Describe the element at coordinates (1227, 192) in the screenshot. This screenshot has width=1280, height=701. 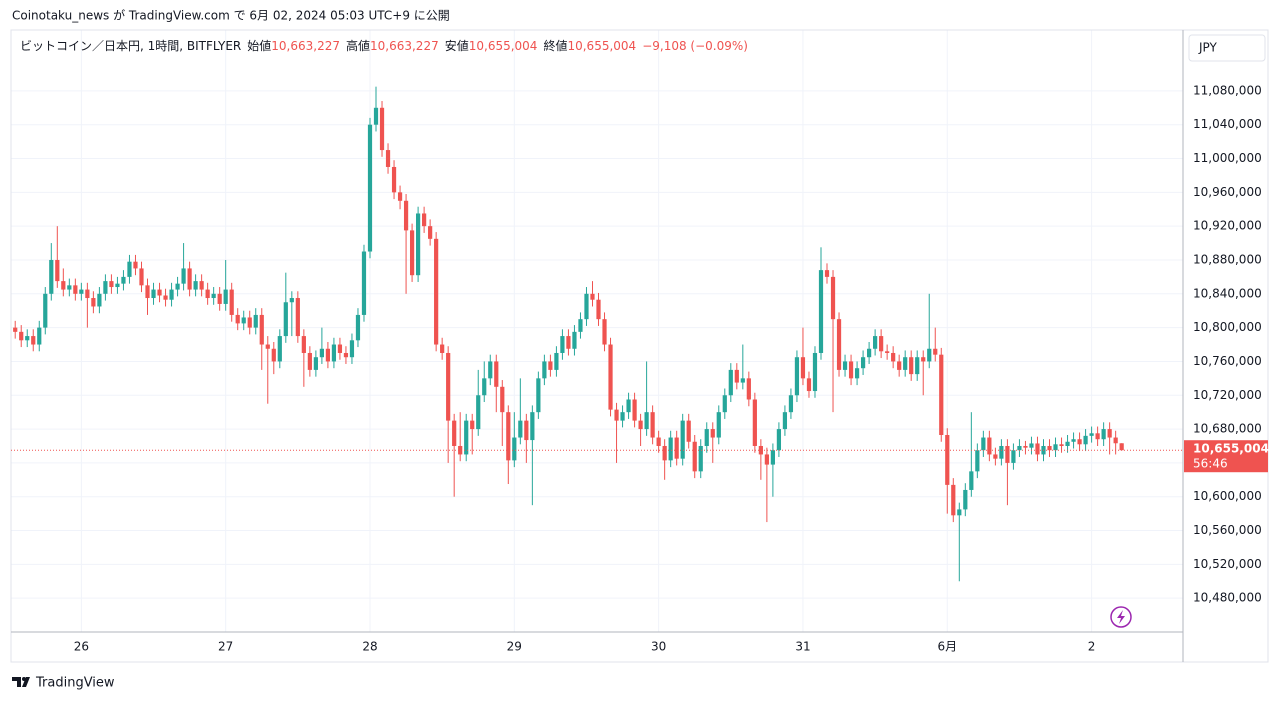
I see `y-tick-label: 10,960,000` at that location.